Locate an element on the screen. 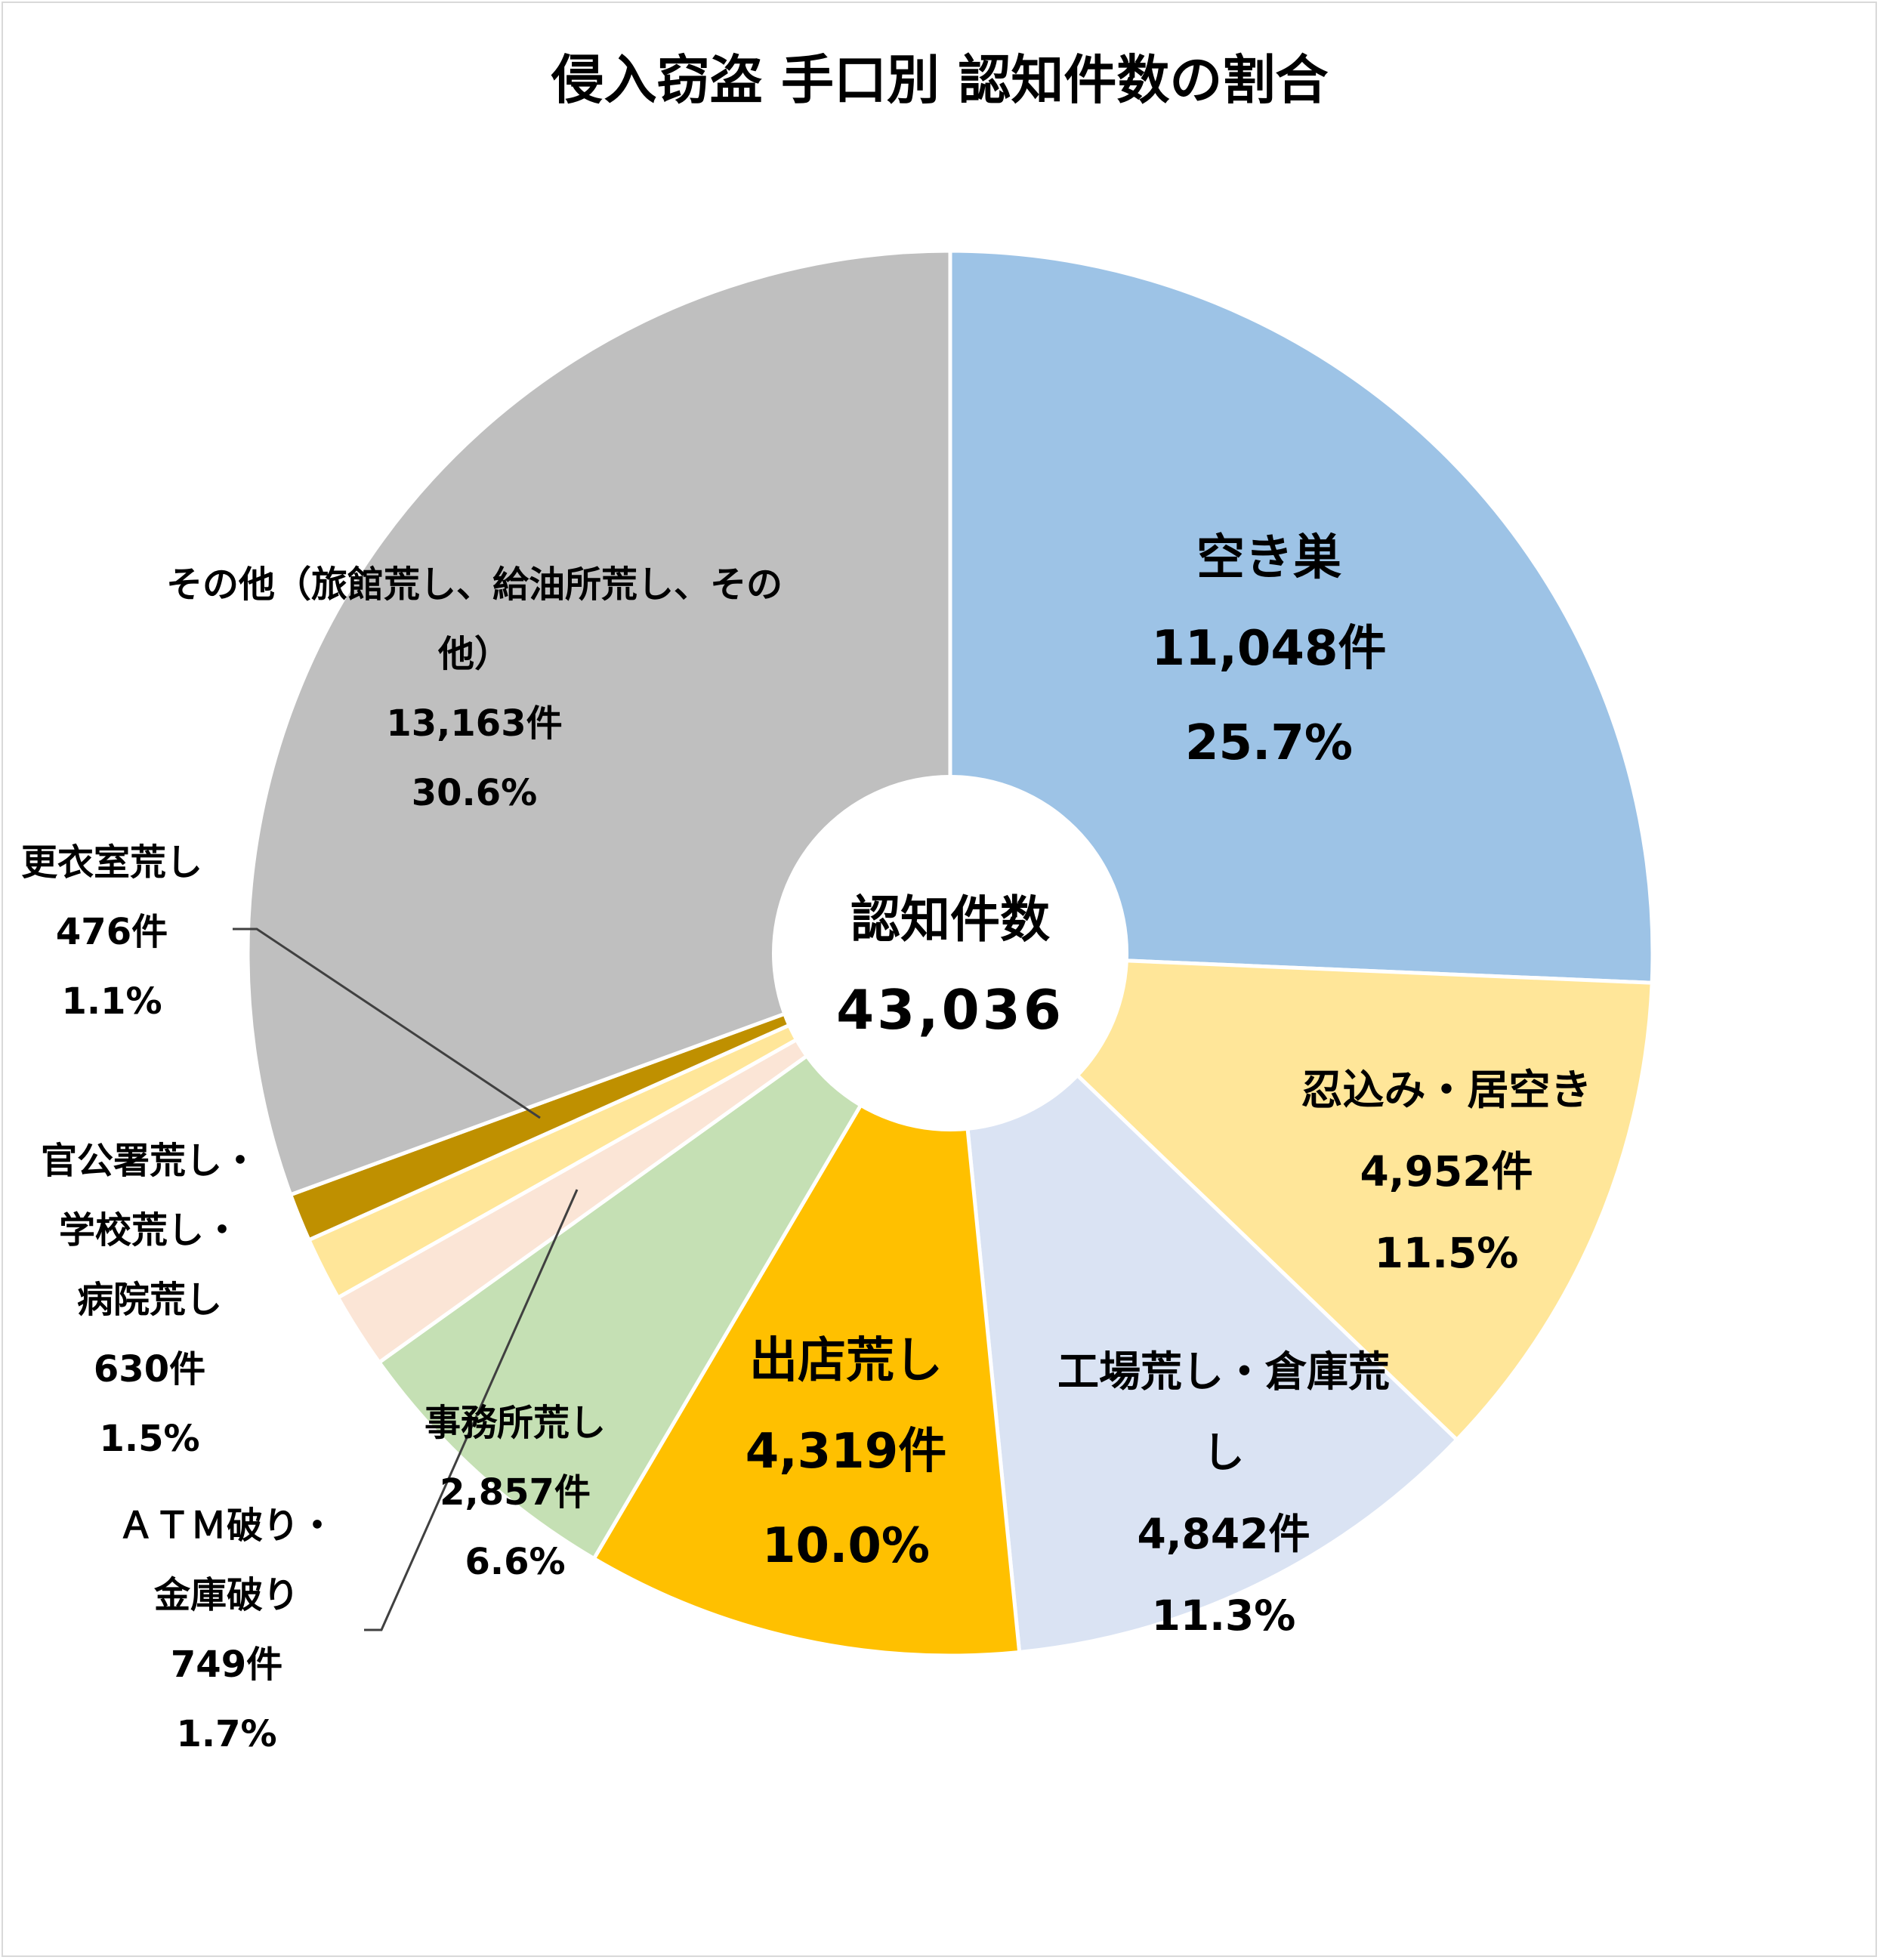 The image size is (1880, 1960). center-total: 43,036 is located at coordinates (950, 1010).